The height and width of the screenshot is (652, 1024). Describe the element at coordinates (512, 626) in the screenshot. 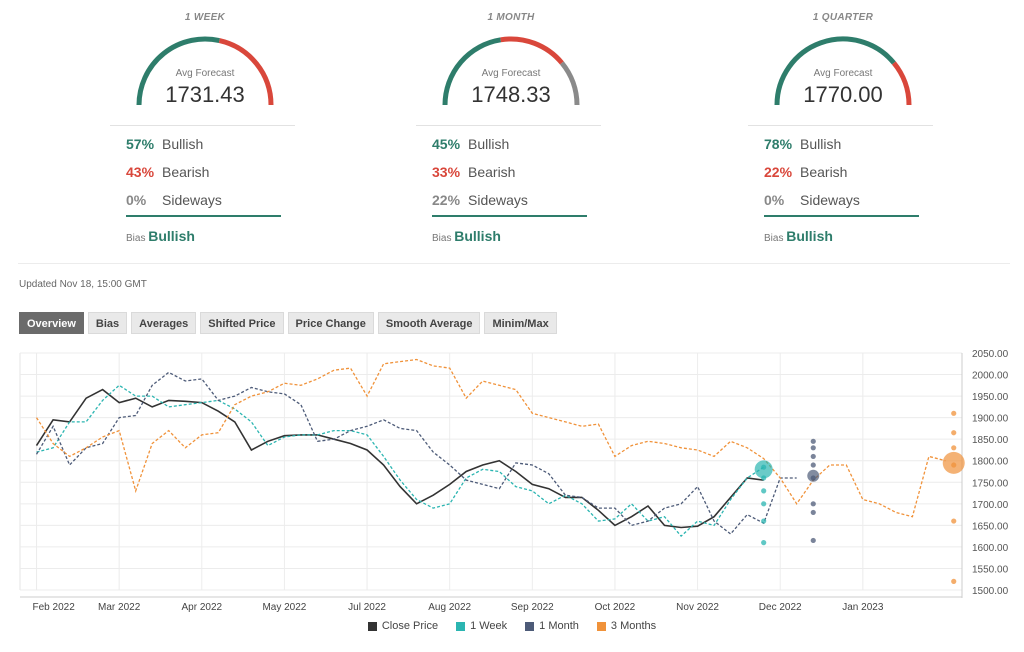

I see `chart-legend: Close Price 1 Week 1 Month 3 Months` at that location.